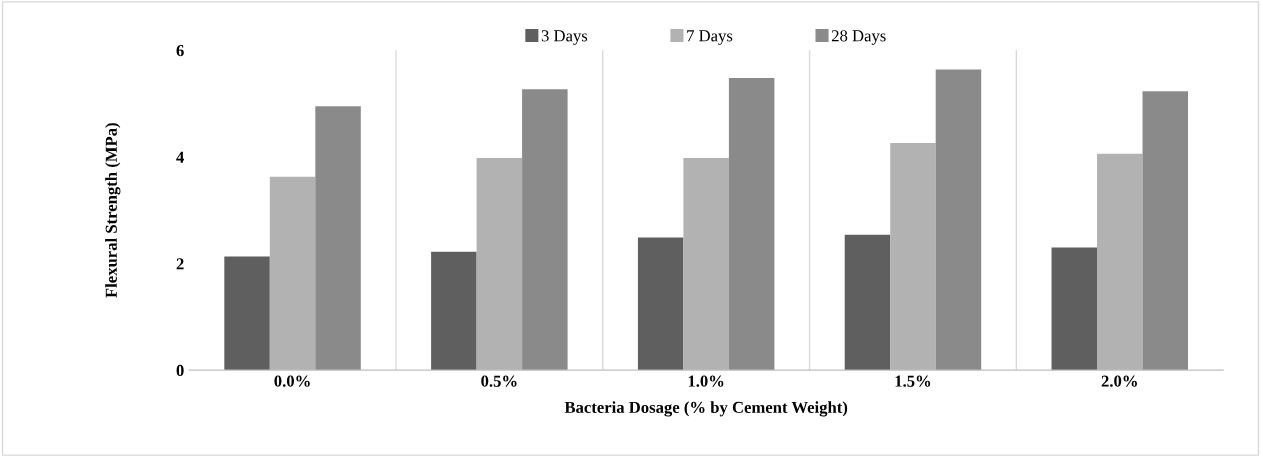 The image size is (1261, 457). What do you see at coordinates (706, 381) in the screenshot?
I see `x-tick-label: 1.0%` at bounding box center [706, 381].